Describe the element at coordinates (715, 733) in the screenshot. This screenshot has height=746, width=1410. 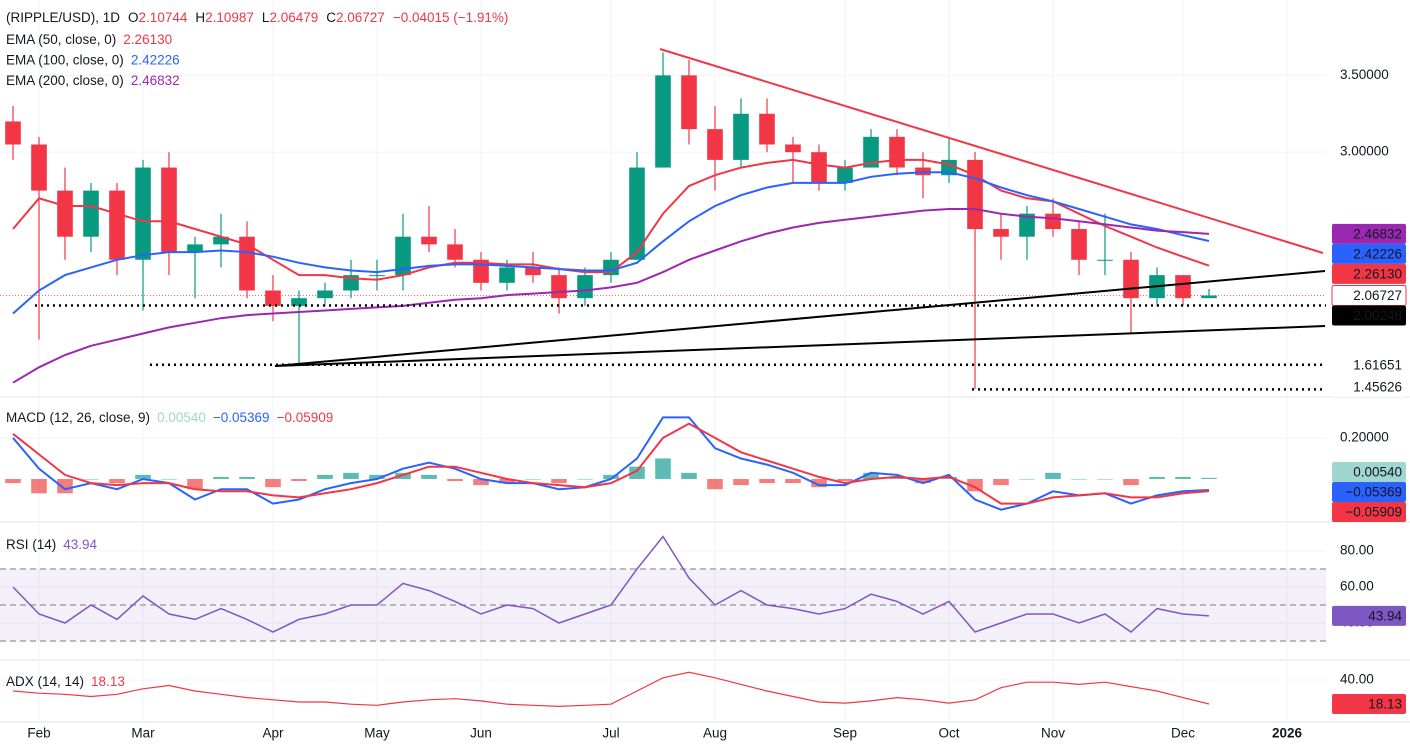
I see `x-tick-label: Aug` at that location.